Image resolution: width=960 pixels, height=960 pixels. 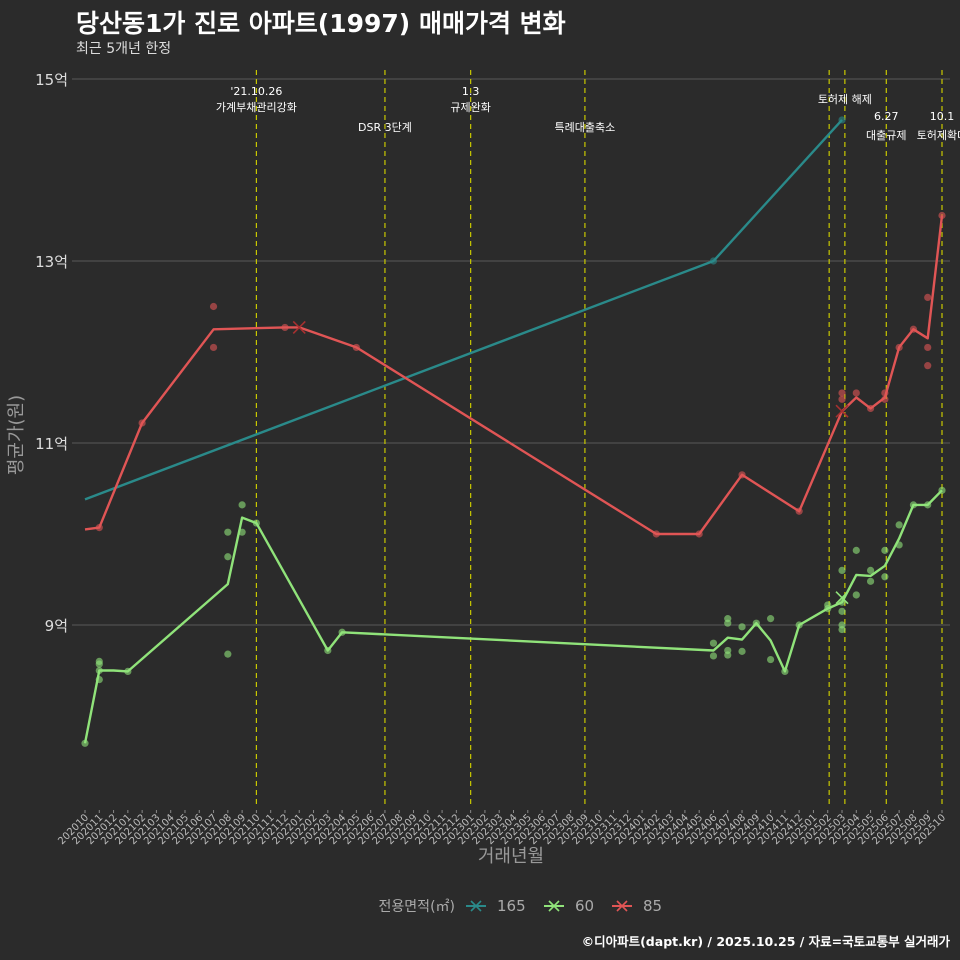 What do you see at coordinates (942, 116) in the screenshot?
I see `event-date-label: 10.1` at bounding box center [942, 116].